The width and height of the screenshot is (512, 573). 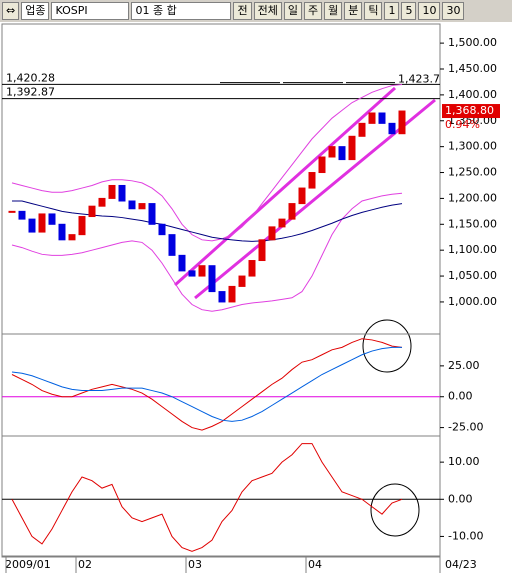 What do you see at coordinates (30, 77) in the screenshot?
I see `ref-label: 1,420.28` at bounding box center [30, 77].